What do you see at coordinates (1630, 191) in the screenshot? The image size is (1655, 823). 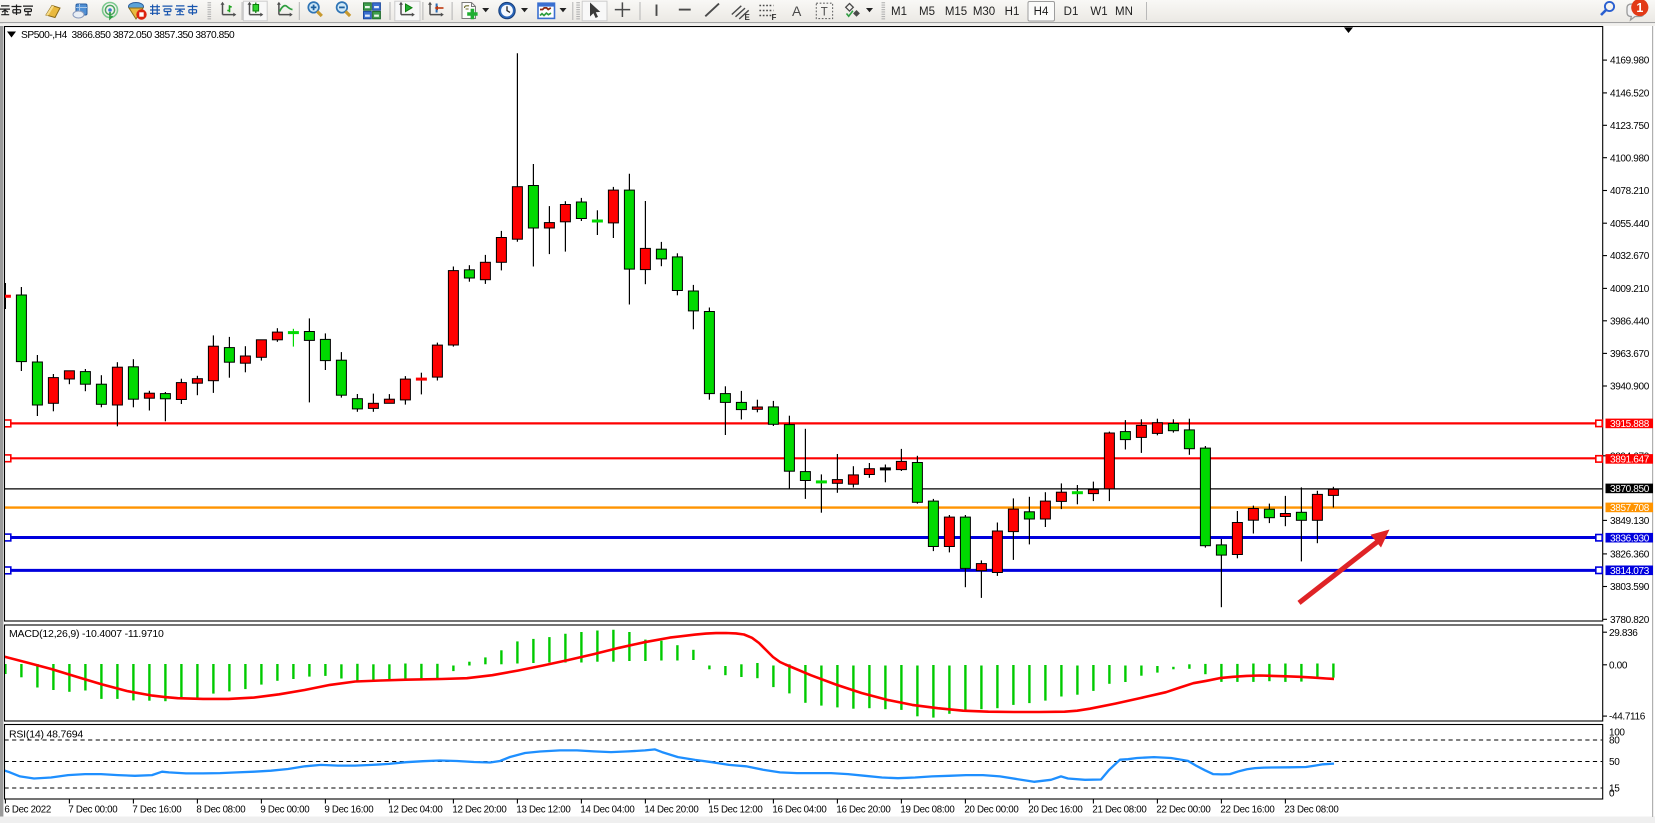 I see `svg-text: 4078.210` at bounding box center [1630, 191].